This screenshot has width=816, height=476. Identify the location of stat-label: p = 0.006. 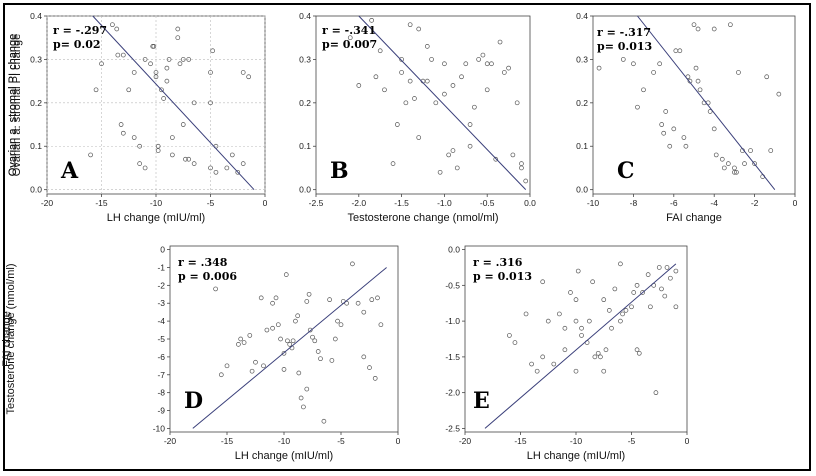
(207, 276).